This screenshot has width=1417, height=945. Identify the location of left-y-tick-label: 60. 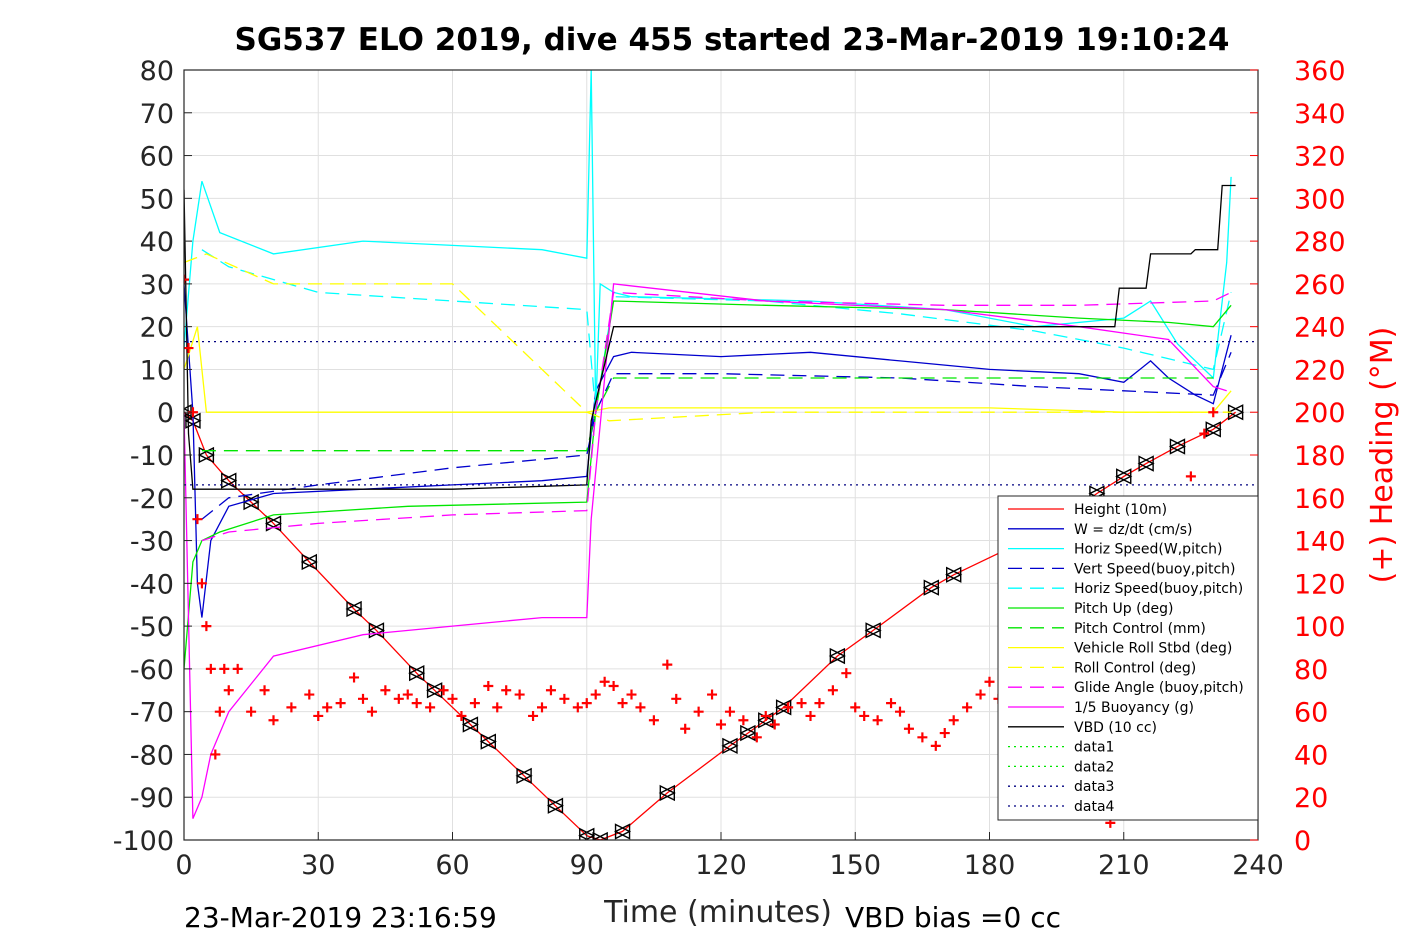
(157, 157).